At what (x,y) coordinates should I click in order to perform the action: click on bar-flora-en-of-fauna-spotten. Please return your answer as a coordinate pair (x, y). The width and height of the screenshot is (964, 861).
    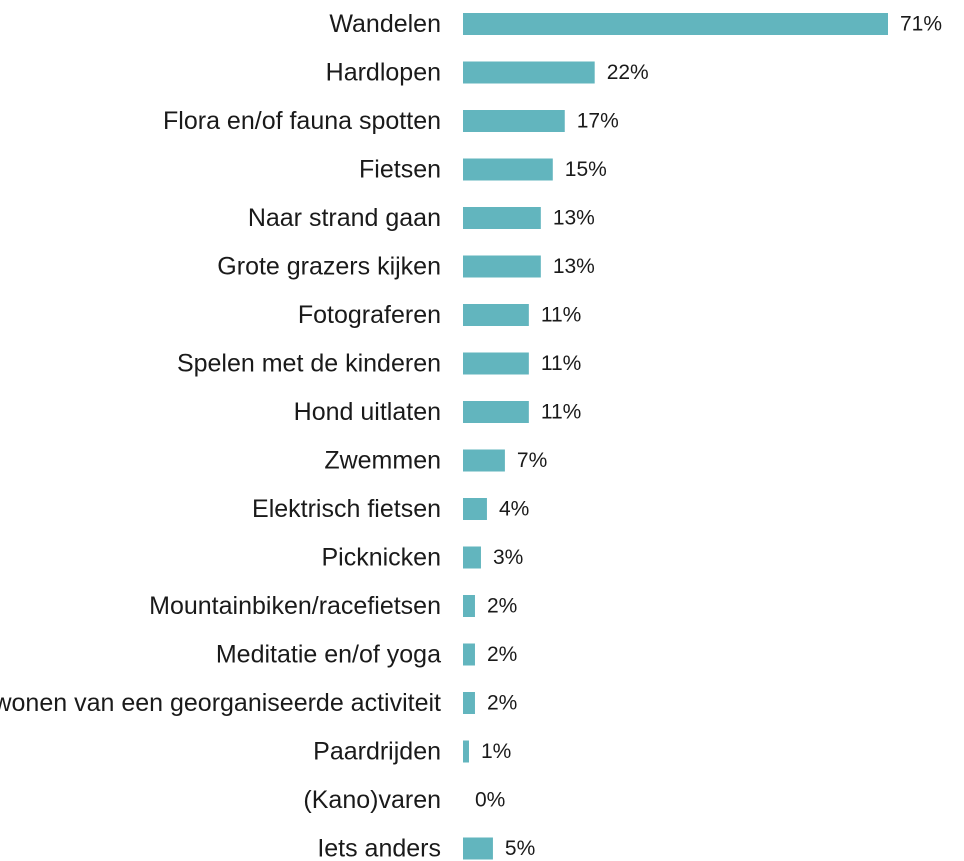
    Looking at the image, I should click on (514, 121).